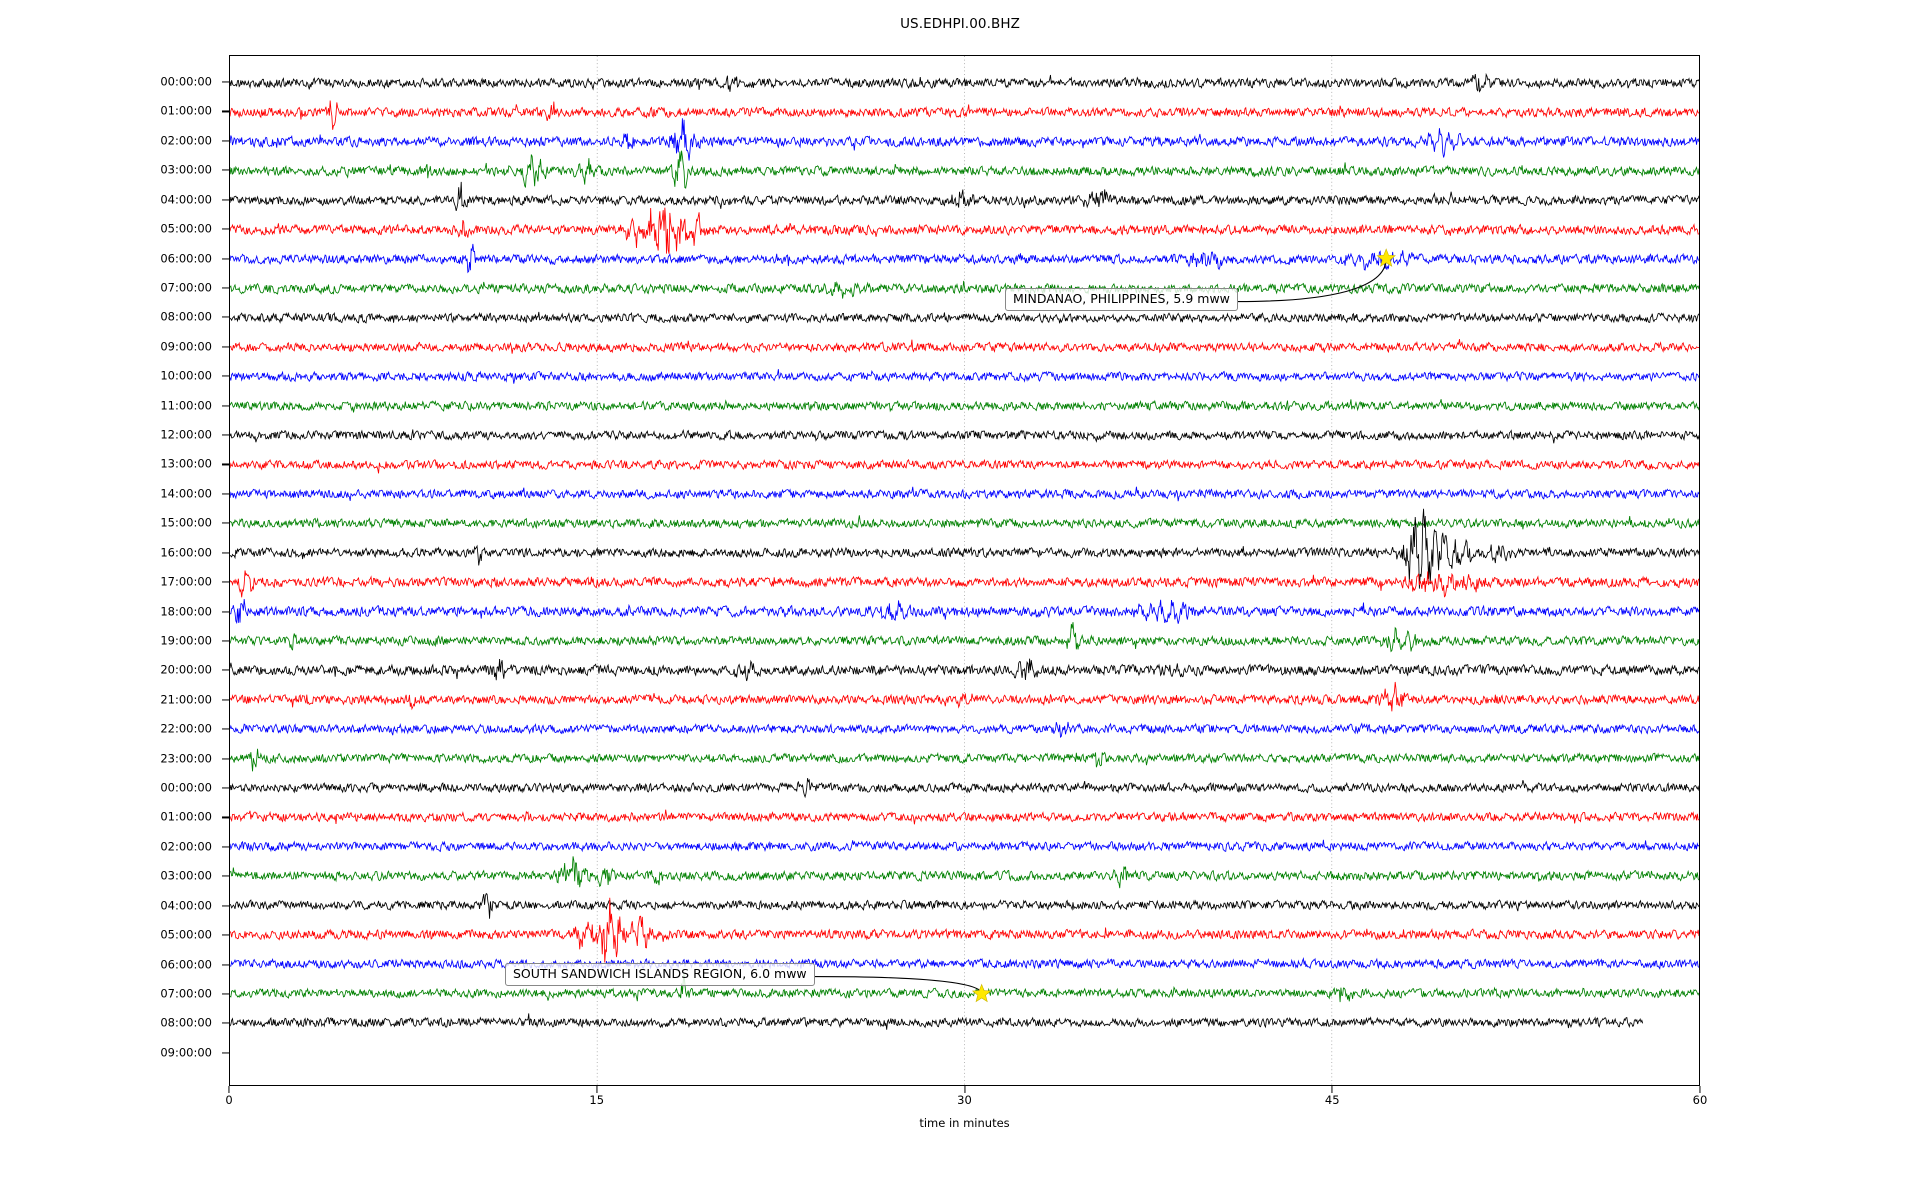 The height and width of the screenshot is (1200, 1920). I want to click on x-tick-label-4: 60, so click(1700, 1100).